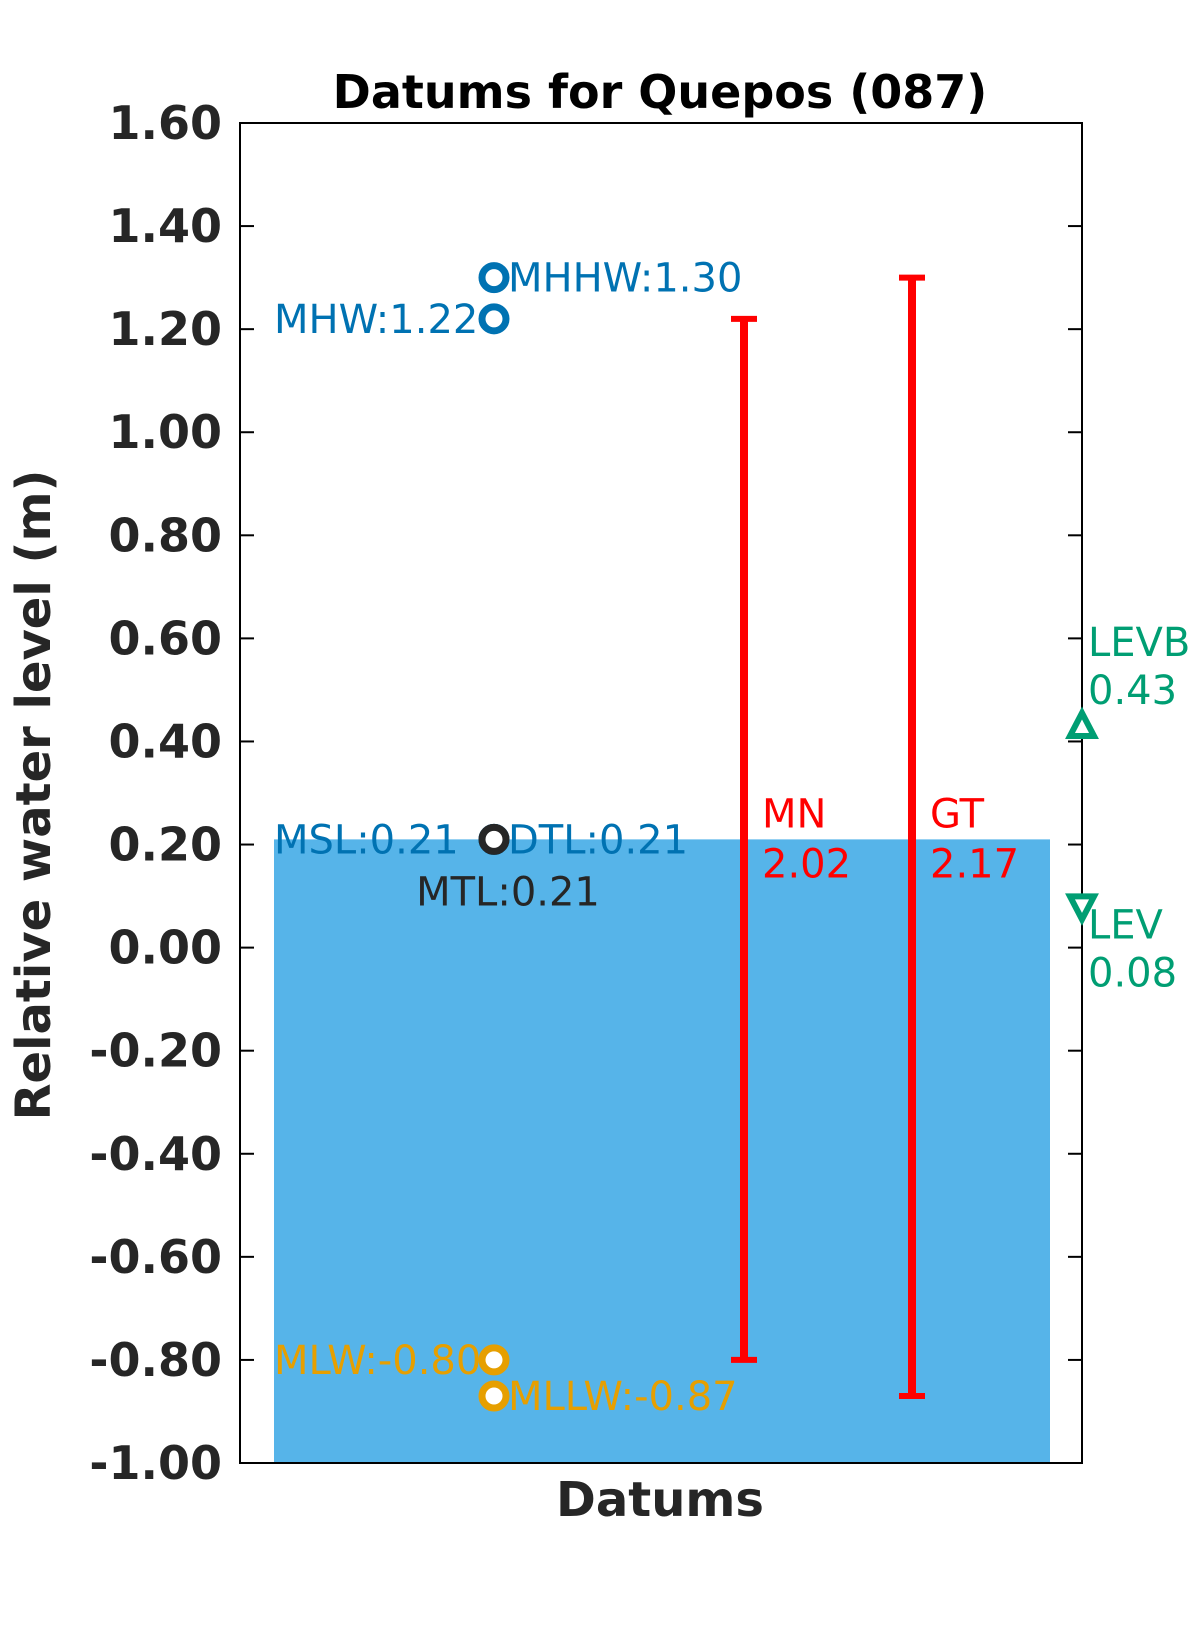 The image size is (1200, 1650). What do you see at coordinates (974, 864) in the screenshot?
I see `range-value-gt: 2.17` at bounding box center [974, 864].